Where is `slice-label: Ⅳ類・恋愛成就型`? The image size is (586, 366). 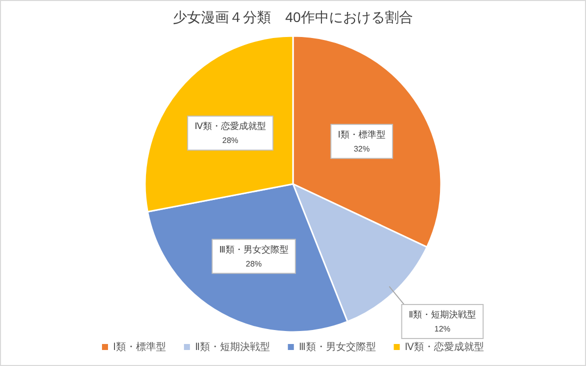
slice-label: Ⅳ類・恋愛成就型 is located at coordinates (230, 126).